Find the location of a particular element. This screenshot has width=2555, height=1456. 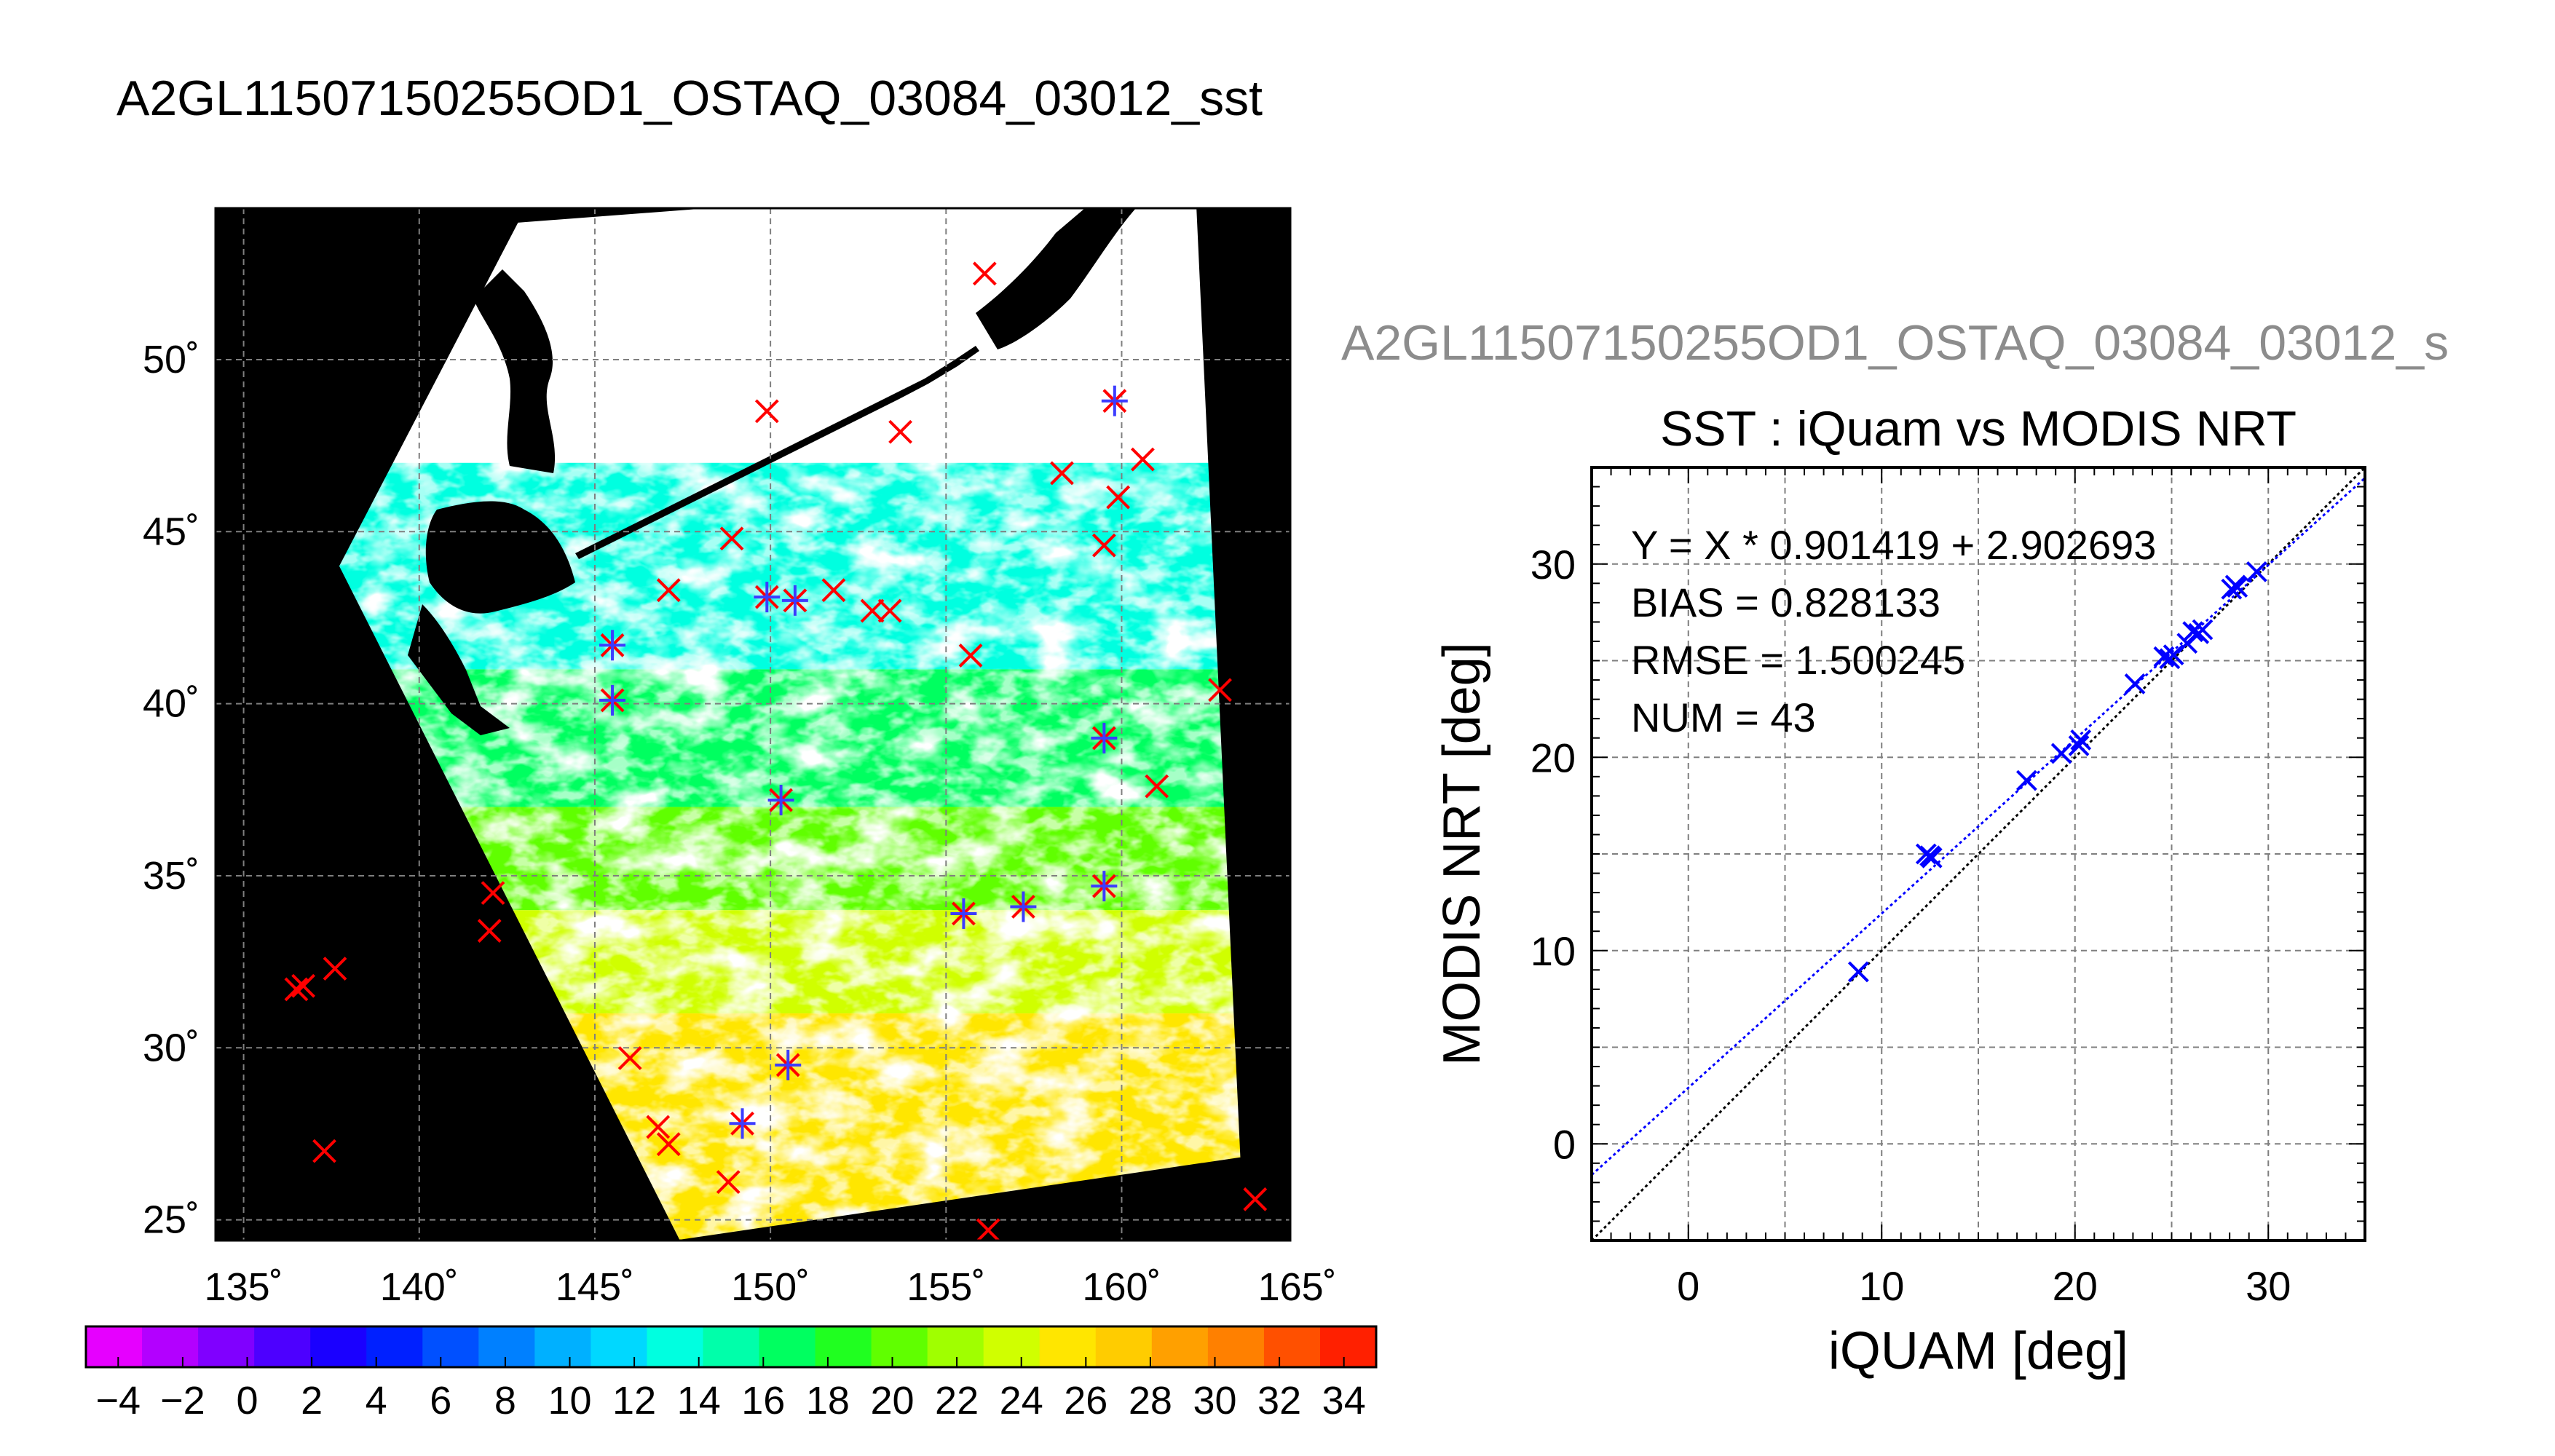

japan-landmass is located at coordinates (772, 471).